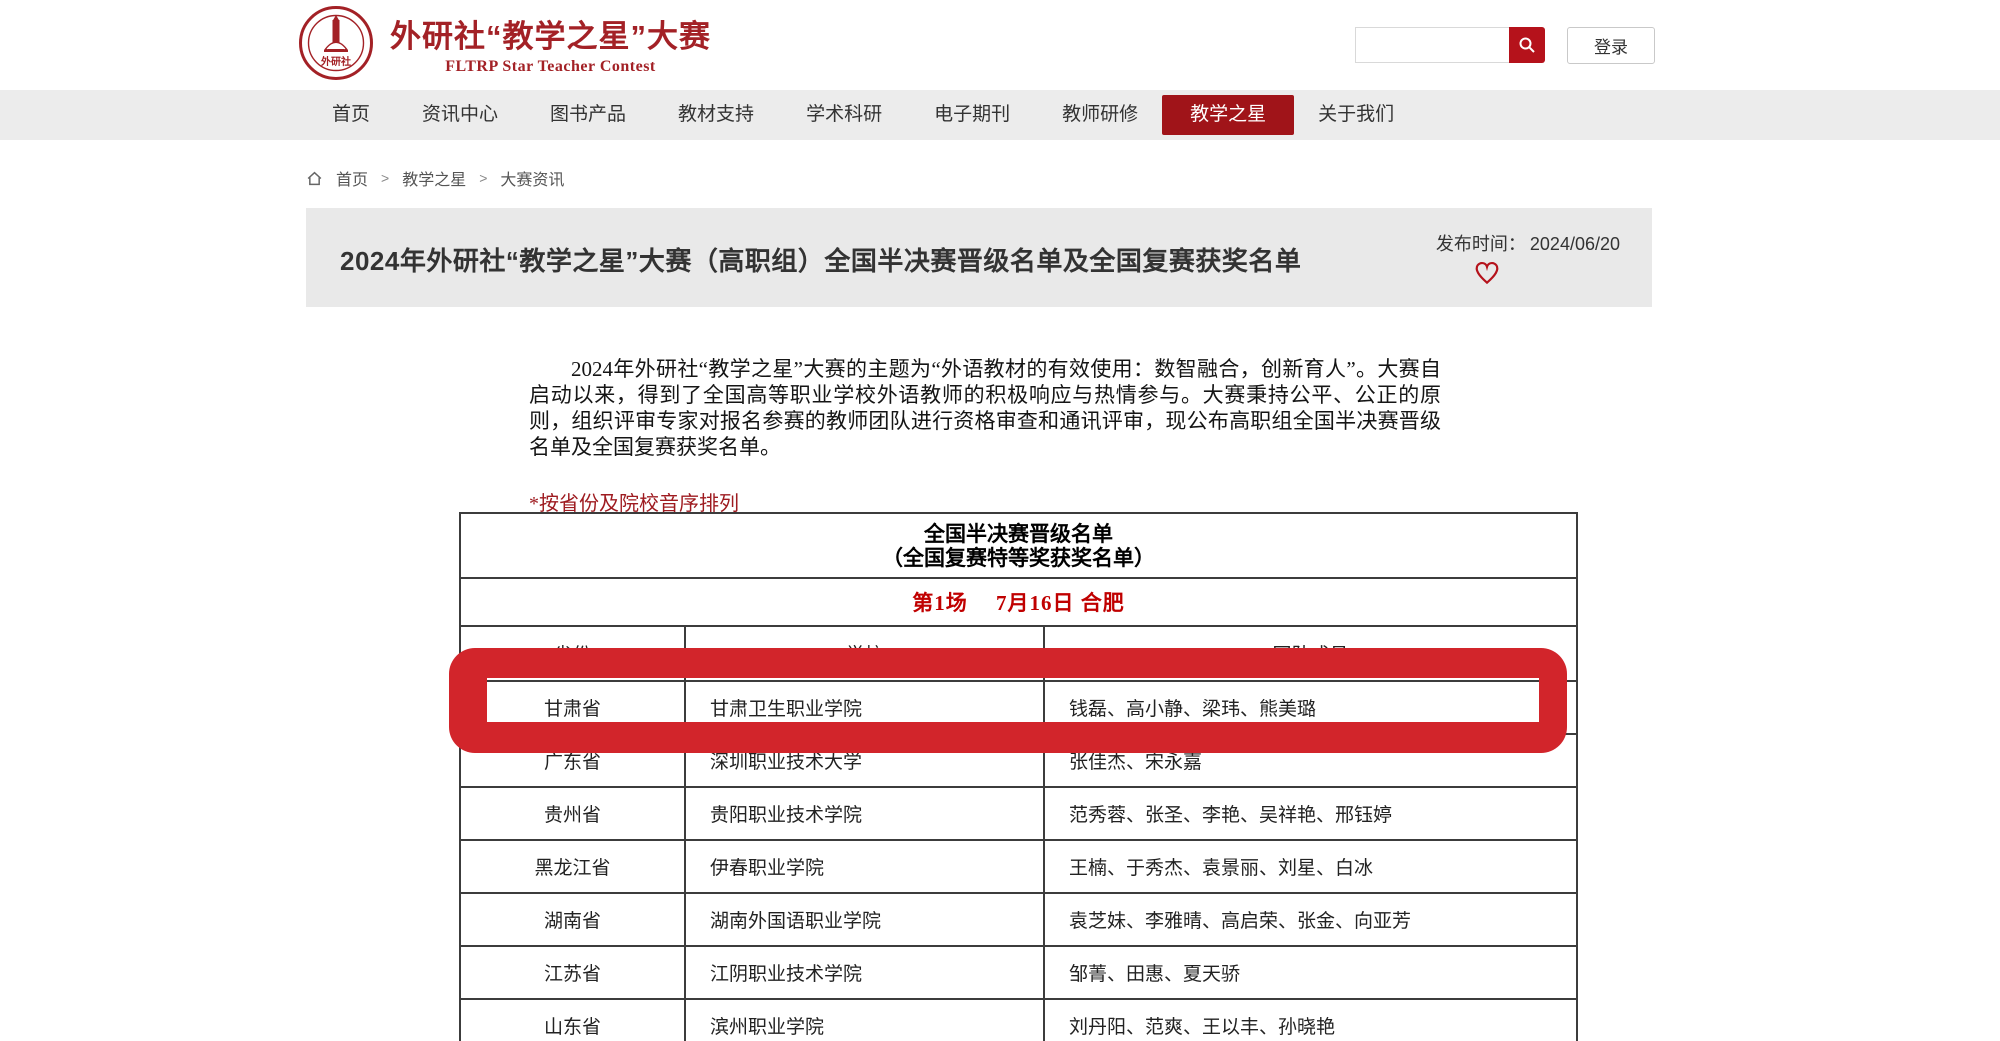  I want to click on table-session-row: 第1场 7月16日 合肥, so click(1018, 602).